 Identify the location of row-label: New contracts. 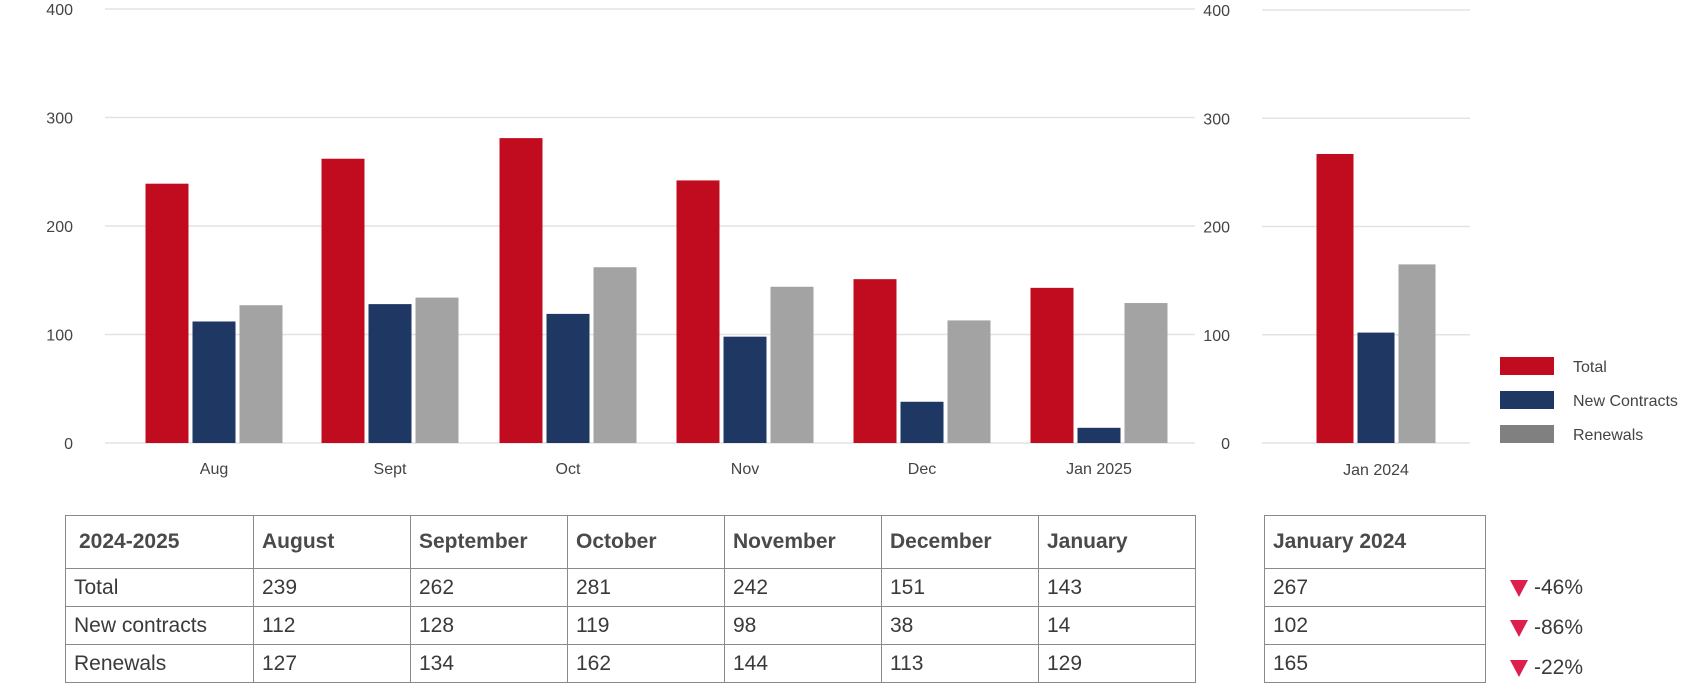
(159, 625).